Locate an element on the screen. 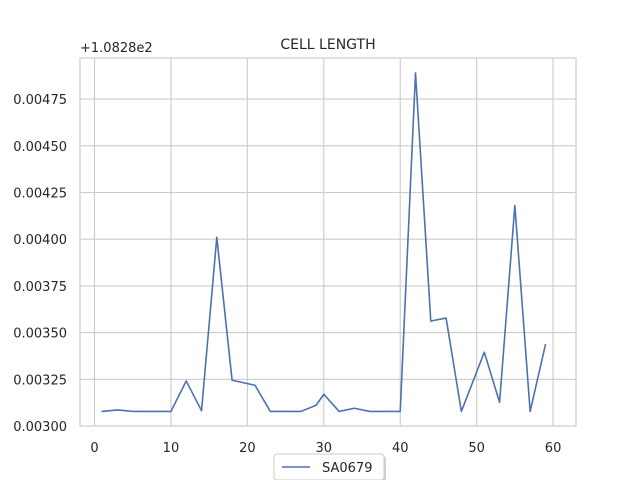  y-tick-label: 0.00425 is located at coordinates (40, 193).